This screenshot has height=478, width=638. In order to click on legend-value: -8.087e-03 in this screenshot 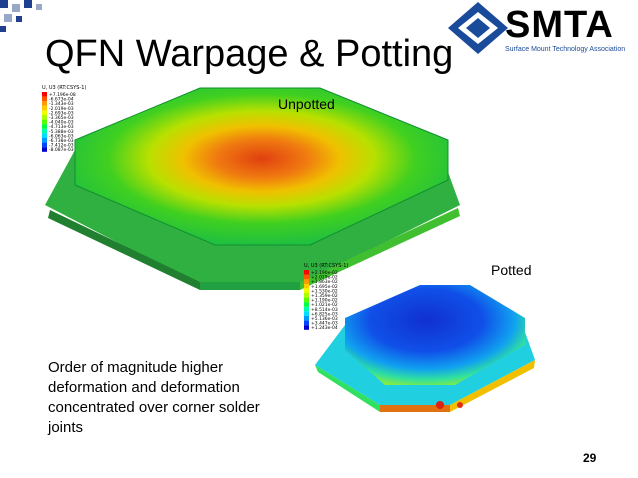, I will do `click(61, 150)`.